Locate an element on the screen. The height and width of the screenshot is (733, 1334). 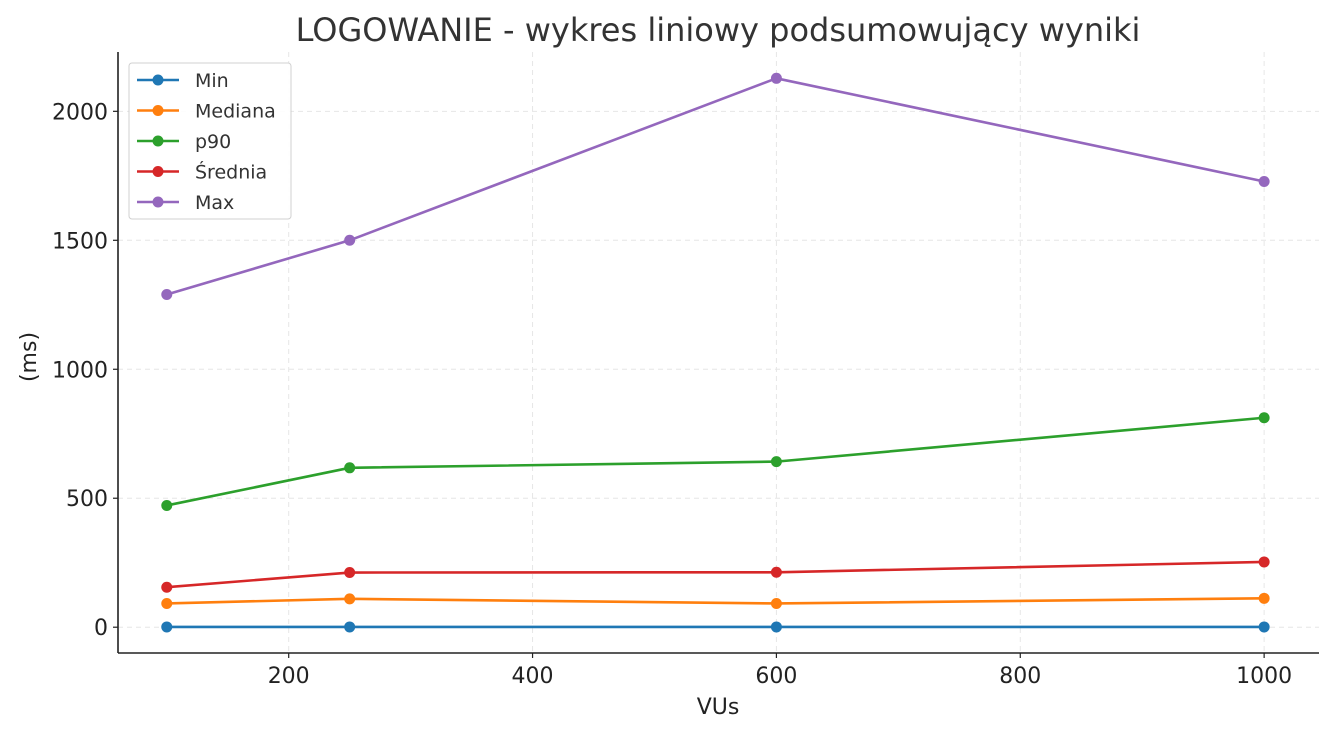
legend-label: Średnia is located at coordinates (231, 172).